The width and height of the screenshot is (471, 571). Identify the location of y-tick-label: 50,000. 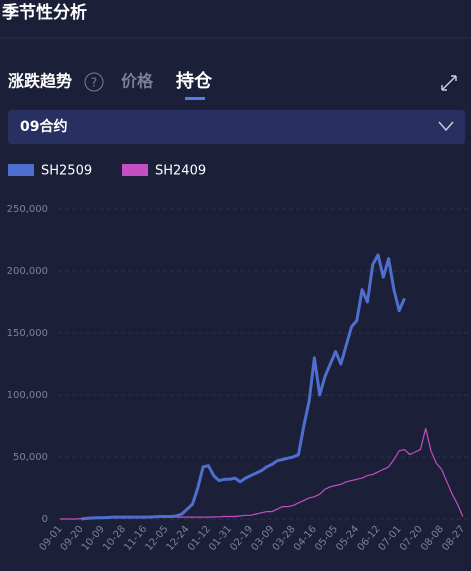
(30, 457).